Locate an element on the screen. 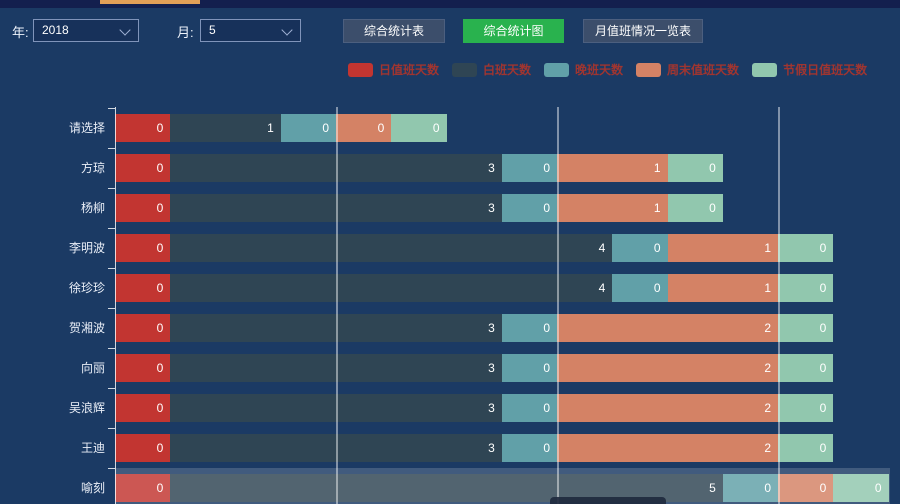 The image size is (900, 504). summary-table-button: 综合统计表 is located at coordinates (394, 31).